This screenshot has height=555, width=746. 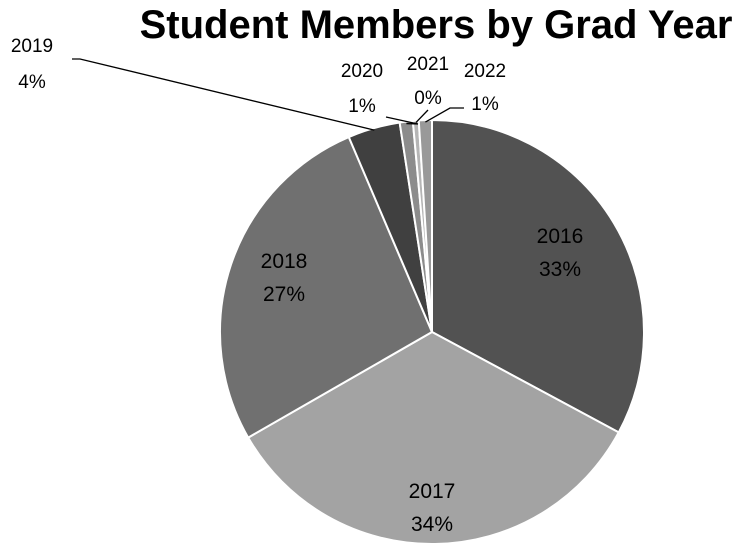 What do you see at coordinates (422, 116) in the screenshot?
I see `leader-line-2021` at bounding box center [422, 116].